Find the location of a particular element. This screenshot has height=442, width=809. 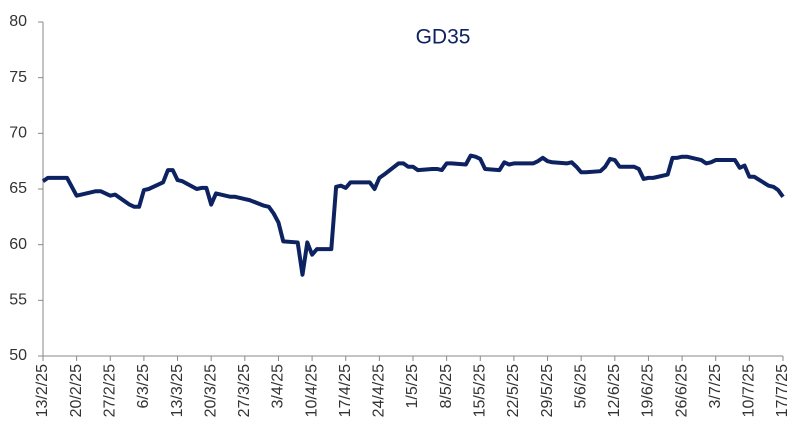

x-tick-label: 13/2/25 is located at coordinates (42, 390).